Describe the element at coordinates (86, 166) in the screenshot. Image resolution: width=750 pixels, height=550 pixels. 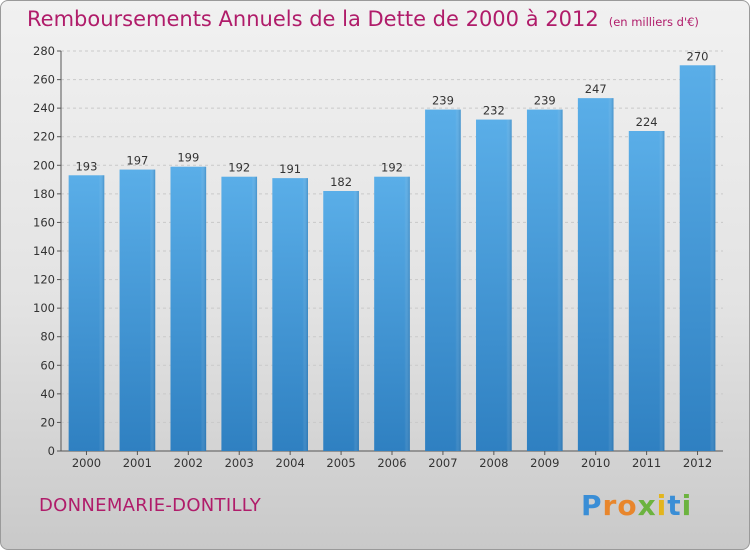
I see `data-label: 193` at that location.